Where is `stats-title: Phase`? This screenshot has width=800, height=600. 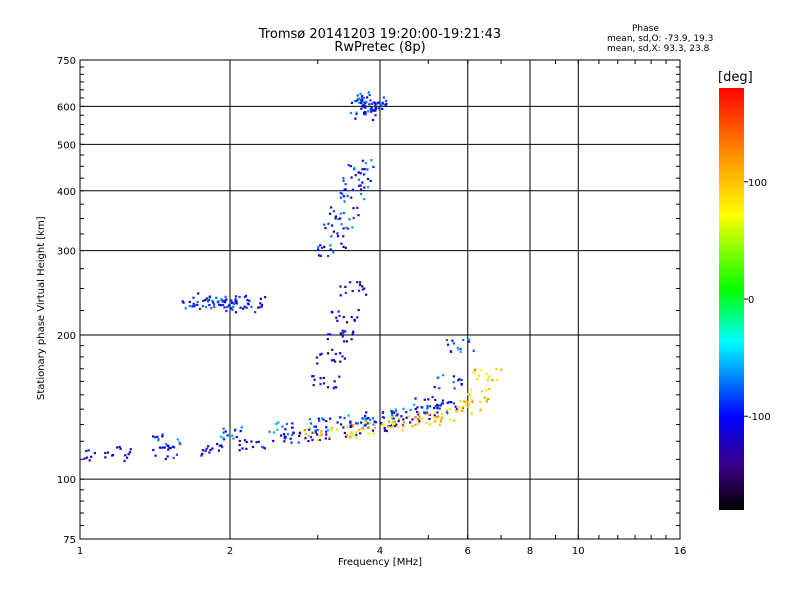 stats-title: Phase is located at coordinates (645, 29).